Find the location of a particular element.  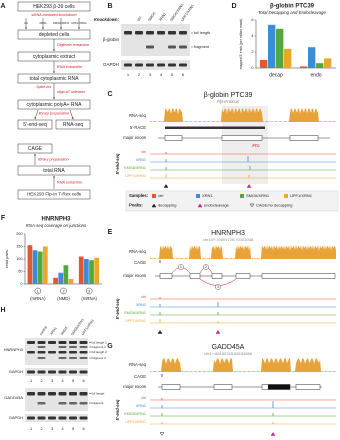

label: Knockdown: is located at coordinates (107, 19).